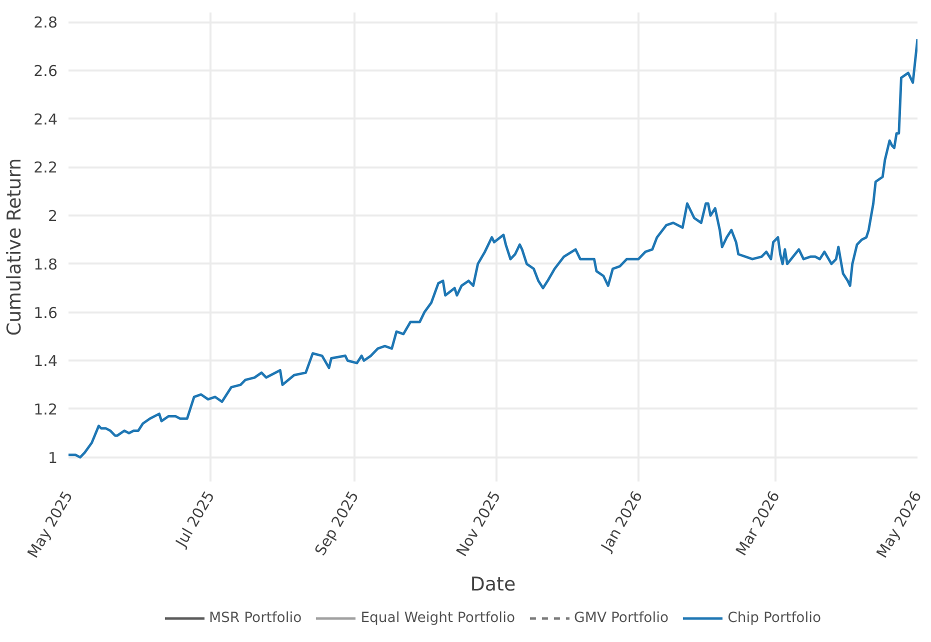 The image size is (931, 642). What do you see at coordinates (46, 23) in the screenshot?
I see `y-tick-label: 2.8` at bounding box center [46, 23].